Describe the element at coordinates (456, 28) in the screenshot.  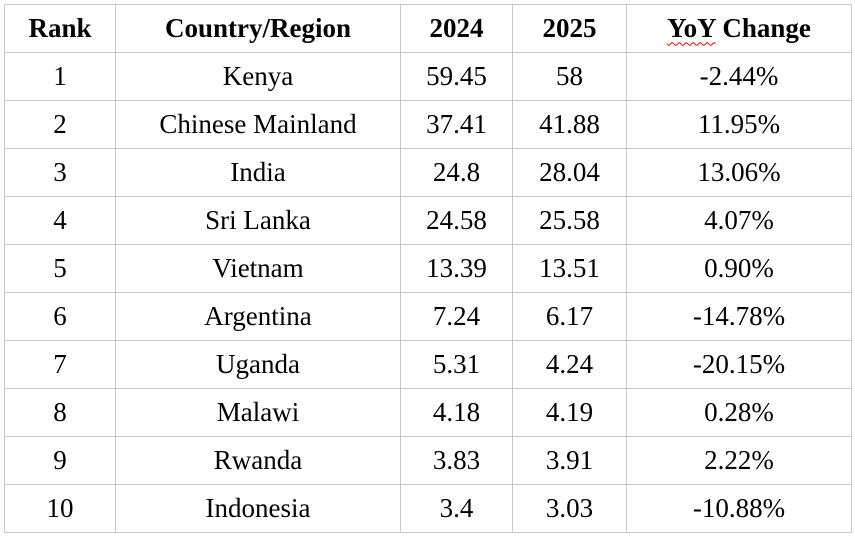
I see `column-header-2024: 2024` at that location.